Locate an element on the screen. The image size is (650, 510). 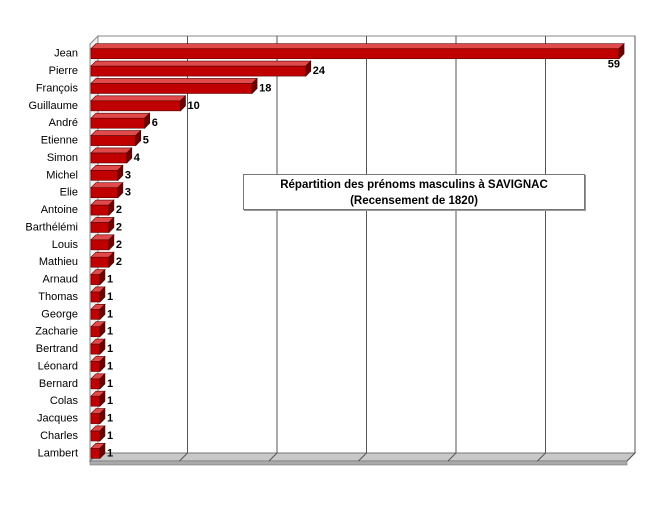
category-label: Barthélémi is located at coordinates (51, 227).